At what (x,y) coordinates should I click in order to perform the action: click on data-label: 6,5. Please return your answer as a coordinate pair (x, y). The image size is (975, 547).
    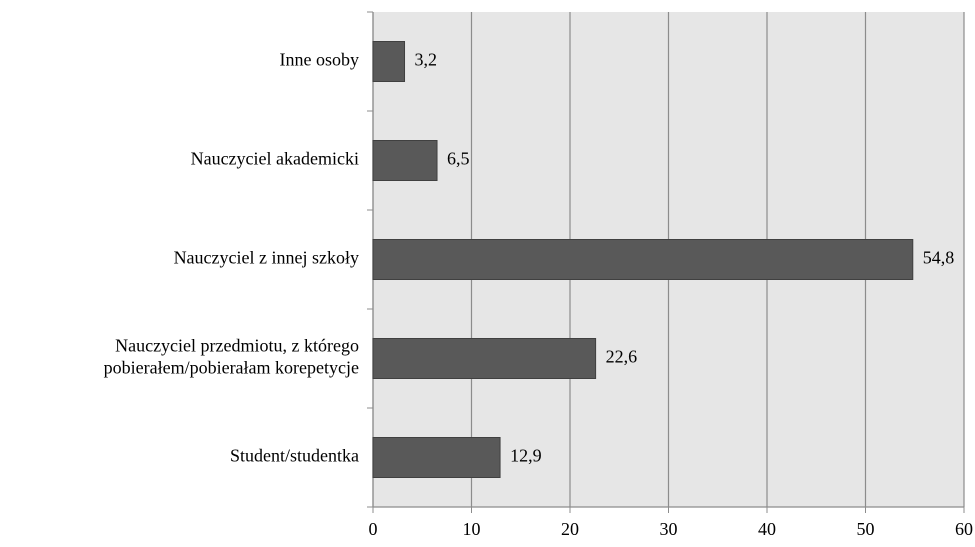
    Looking at the image, I should click on (458, 159).